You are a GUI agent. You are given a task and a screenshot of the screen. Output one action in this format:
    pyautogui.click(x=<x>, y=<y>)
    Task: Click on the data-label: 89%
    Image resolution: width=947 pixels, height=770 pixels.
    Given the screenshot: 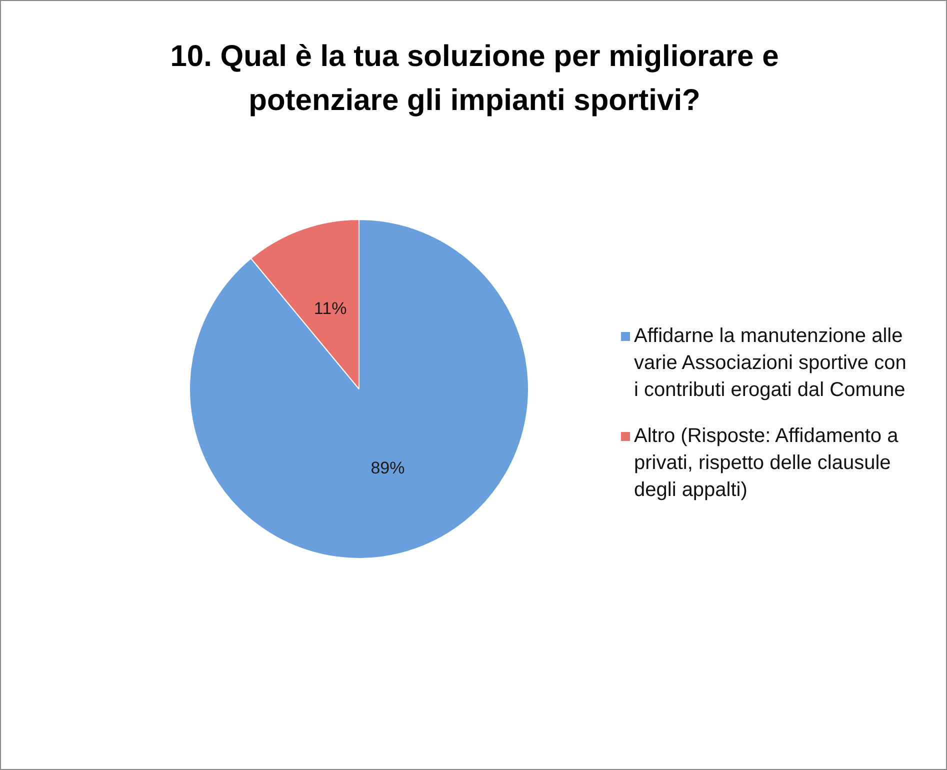 What is the action you would take?
    pyautogui.click(x=387, y=468)
    